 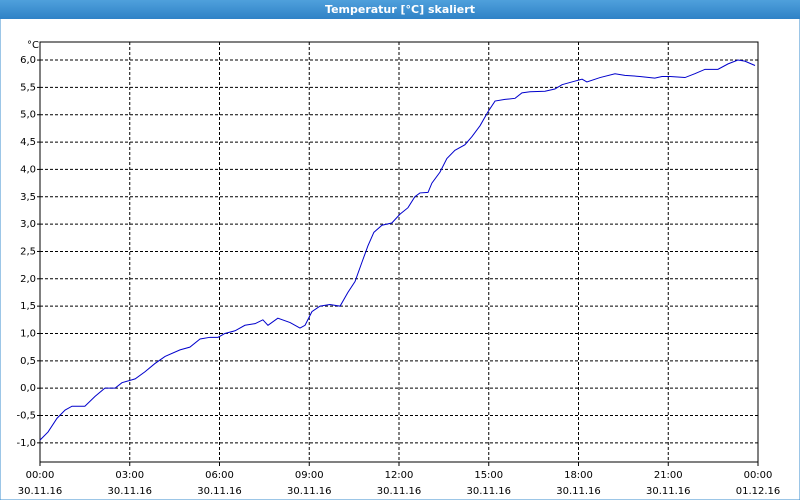 What do you see at coordinates (758, 491) in the screenshot?
I see `x-tick-date: 01.12.16` at bounding box center [758, 491].